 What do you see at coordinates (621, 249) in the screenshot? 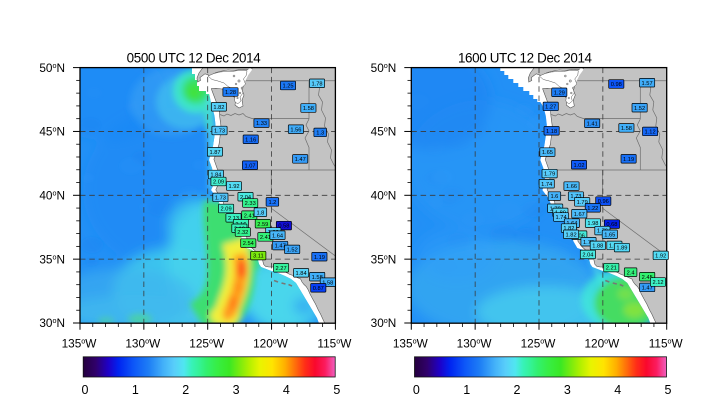
I see `svg-text: 1.89` at bounding box center [621, 249].